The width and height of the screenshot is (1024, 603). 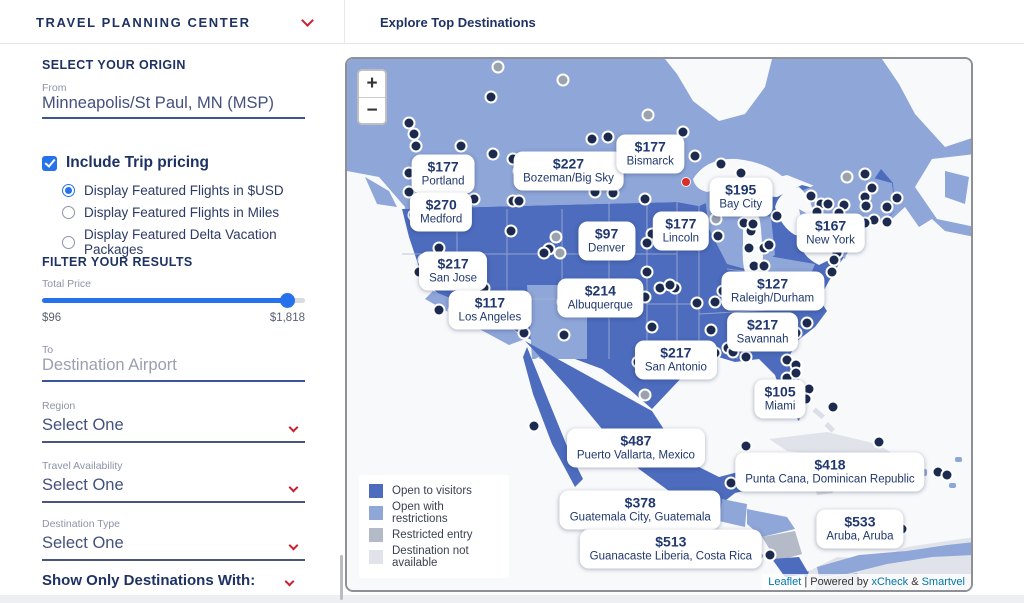 What do you see at coordinates (173, 190) in the screenshot?
I see `pricing-radio-option-0: Display Featured Flights in $USD` at bounding box center [173, 190].